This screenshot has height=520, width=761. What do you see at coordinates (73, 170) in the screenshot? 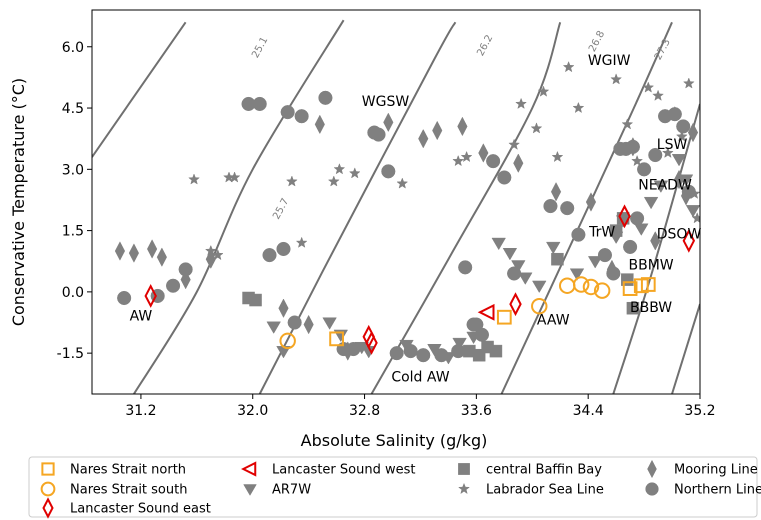
I see `y-tick-label: 3.0` at bounding box center [73, 170].